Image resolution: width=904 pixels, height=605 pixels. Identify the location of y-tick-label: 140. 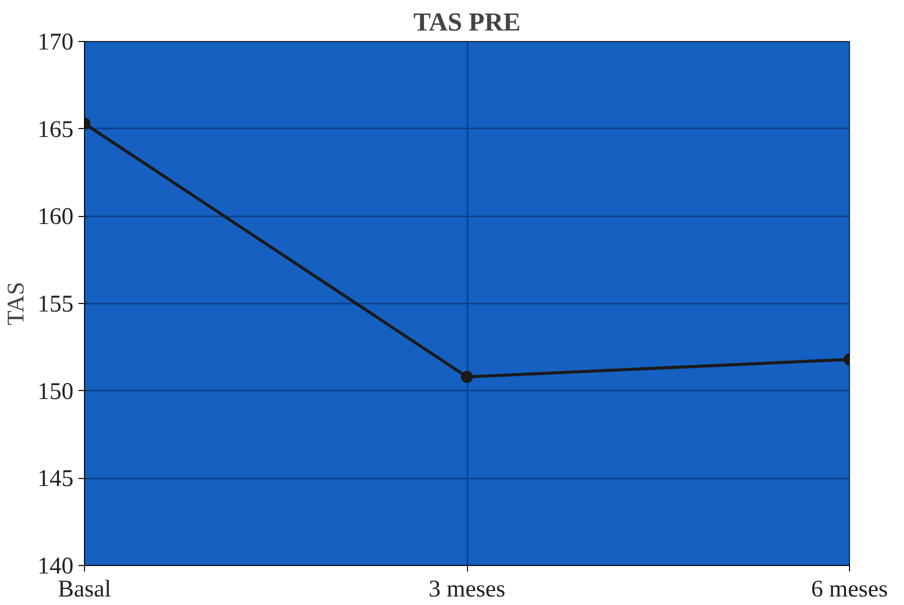
(56, 567).